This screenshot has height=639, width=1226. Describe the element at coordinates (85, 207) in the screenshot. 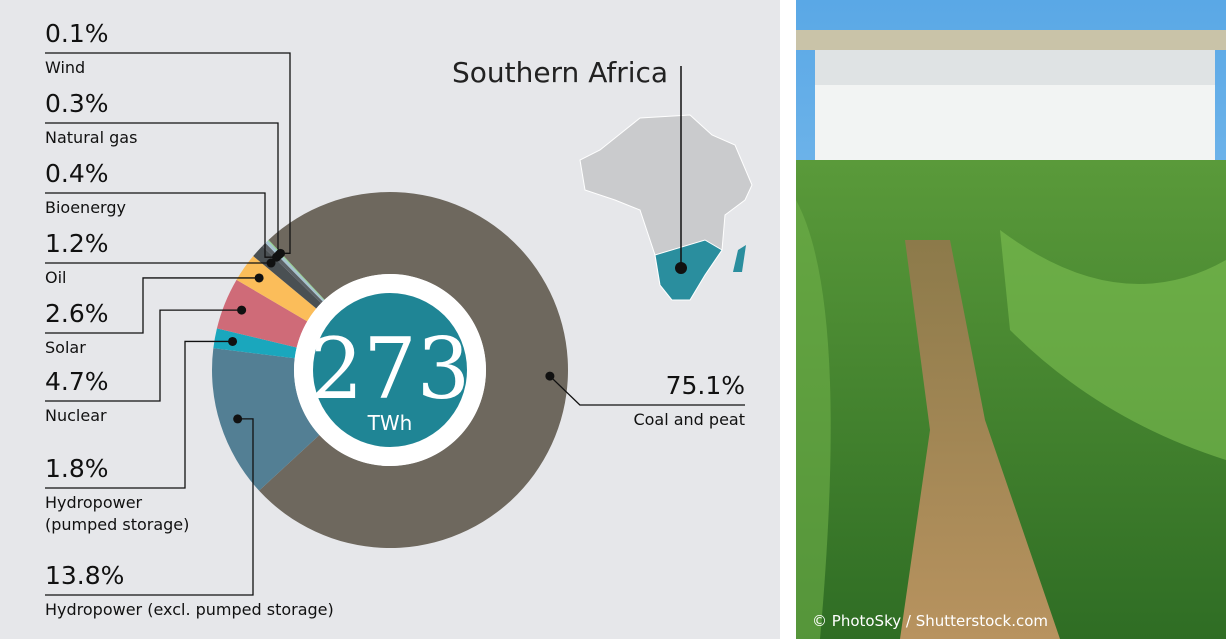

I see `legend-label: Bioenergy` at that location.